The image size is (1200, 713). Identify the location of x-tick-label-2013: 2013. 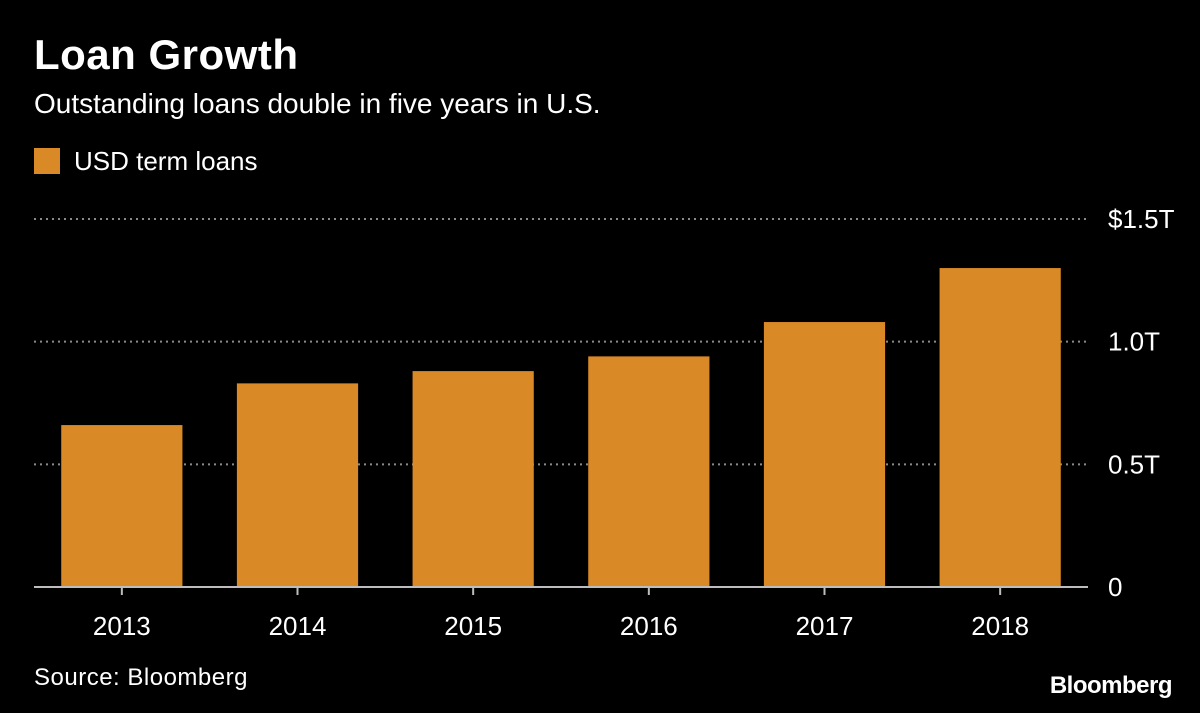
(122, 626).